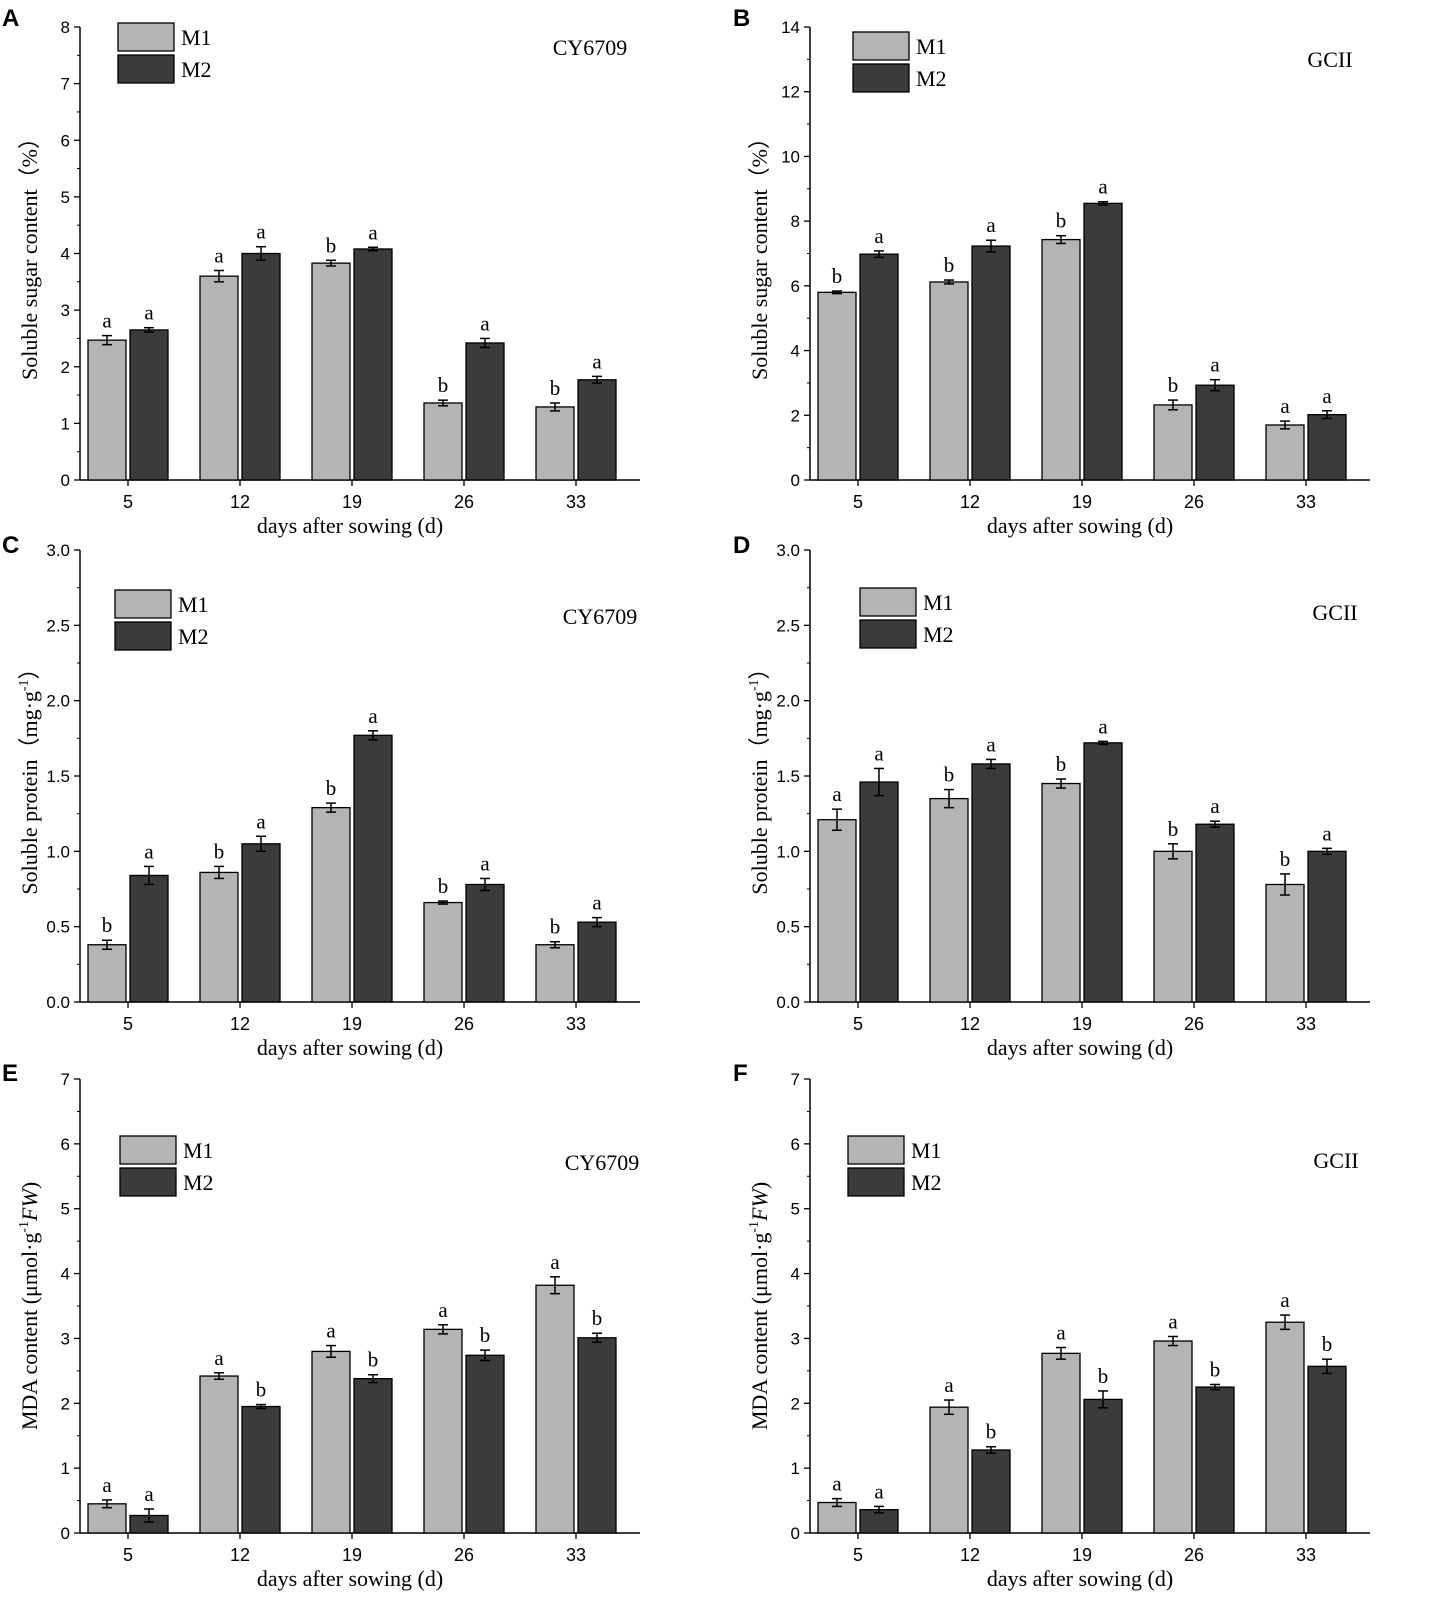  Describe the element at coordinates (759, 1332) in the screenshot. I see `y-axis-title-part: MDA content (μmol·g` at that location.